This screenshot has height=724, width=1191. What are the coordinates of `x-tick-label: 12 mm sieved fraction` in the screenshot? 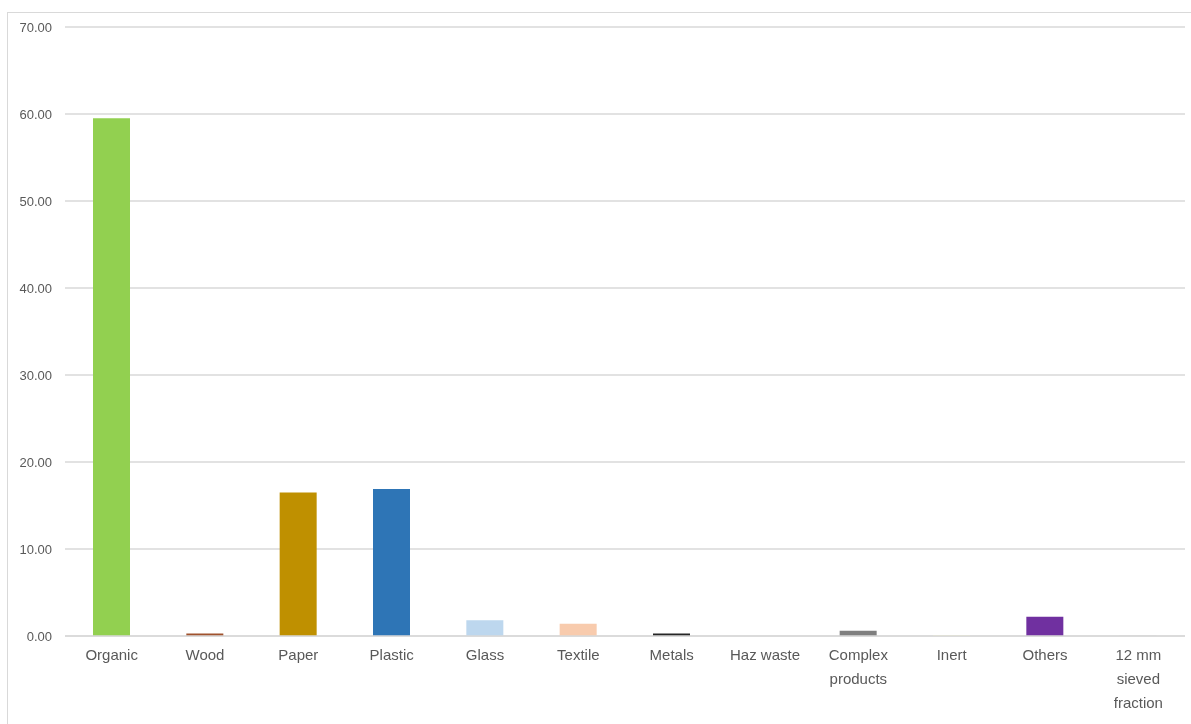 It's located at (1138, 678).